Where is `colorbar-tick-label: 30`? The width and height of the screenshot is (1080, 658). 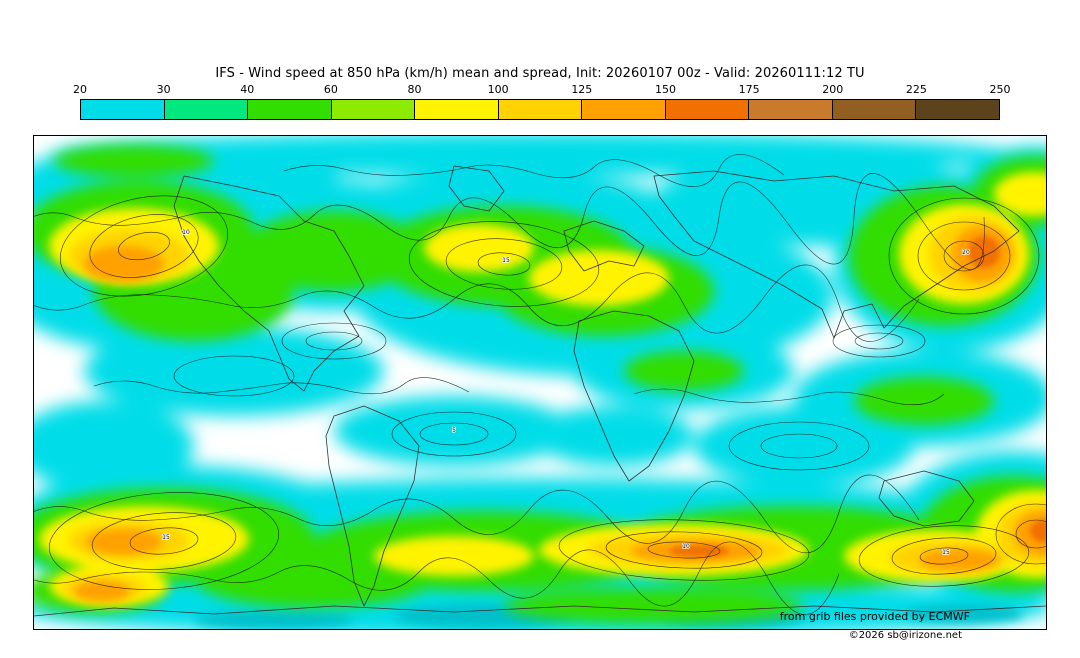
colorbar-tick-label: 30 is located at coordinates (163, 89).